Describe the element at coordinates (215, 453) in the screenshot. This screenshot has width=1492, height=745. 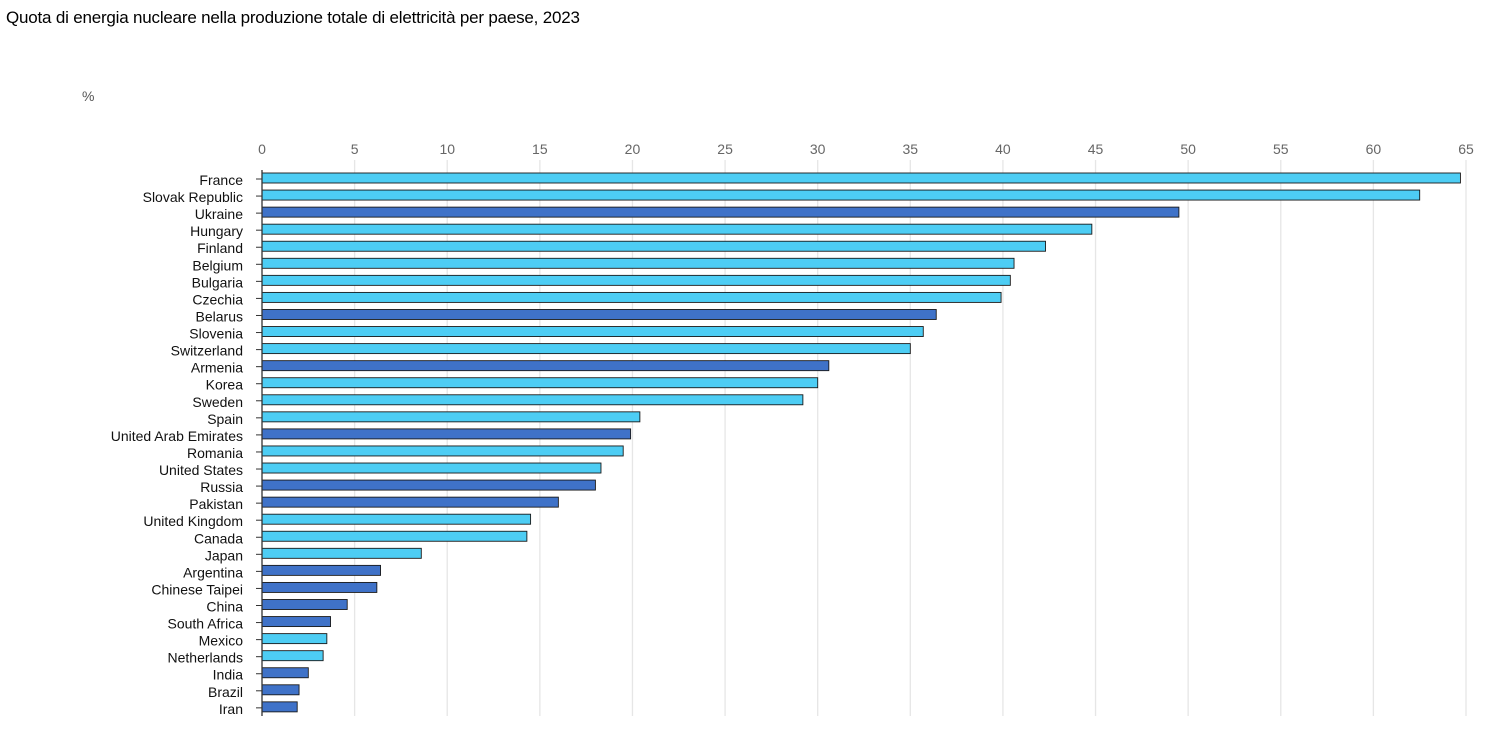
I see `category-label: Romania` at that location.